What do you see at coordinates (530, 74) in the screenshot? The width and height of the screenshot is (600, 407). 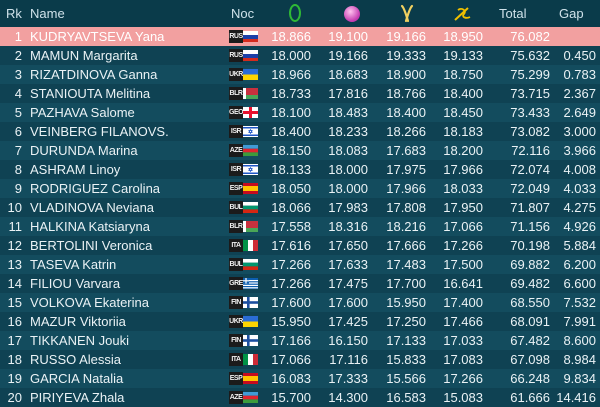 I see `total-score: 75.299` at bounding box center [530, 74].